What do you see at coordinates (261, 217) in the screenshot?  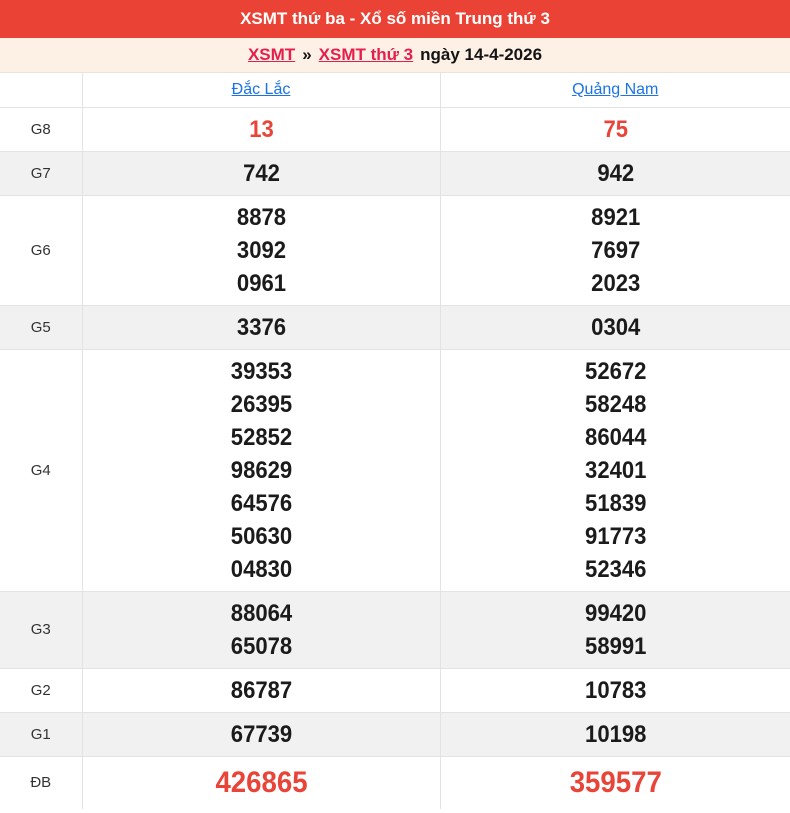 I see `prize-number: 8878` at bounding box center [261, 217].